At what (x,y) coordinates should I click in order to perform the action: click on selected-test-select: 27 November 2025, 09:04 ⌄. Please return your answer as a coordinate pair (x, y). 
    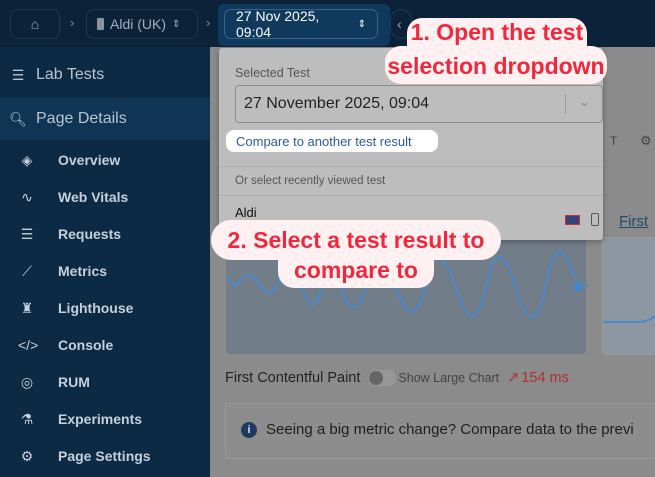
    Looking at the image, I should click on (419, 104).